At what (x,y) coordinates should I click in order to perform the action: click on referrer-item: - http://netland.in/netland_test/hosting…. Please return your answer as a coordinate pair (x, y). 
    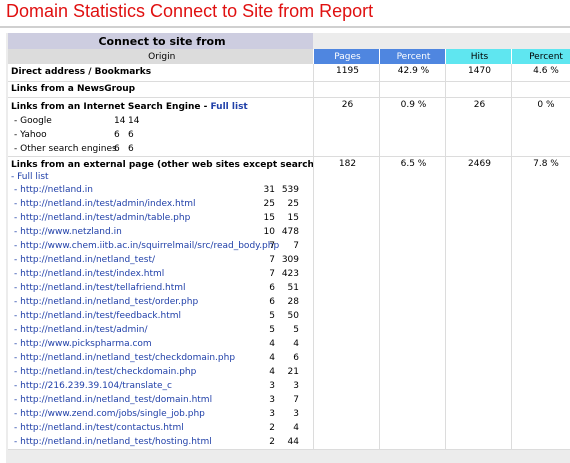
    Looking at the image, I should click on (161, 442).